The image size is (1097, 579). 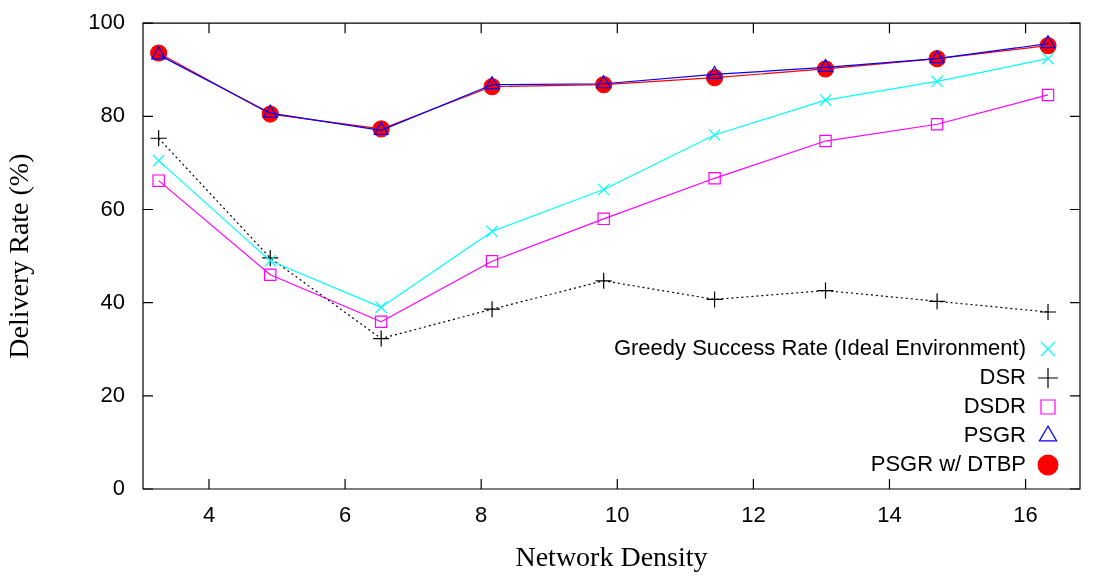 What do you see at coordinates (994, 406) in the screenshot?
I see `legend-label: DSDR` at bounding box center [994, 406].